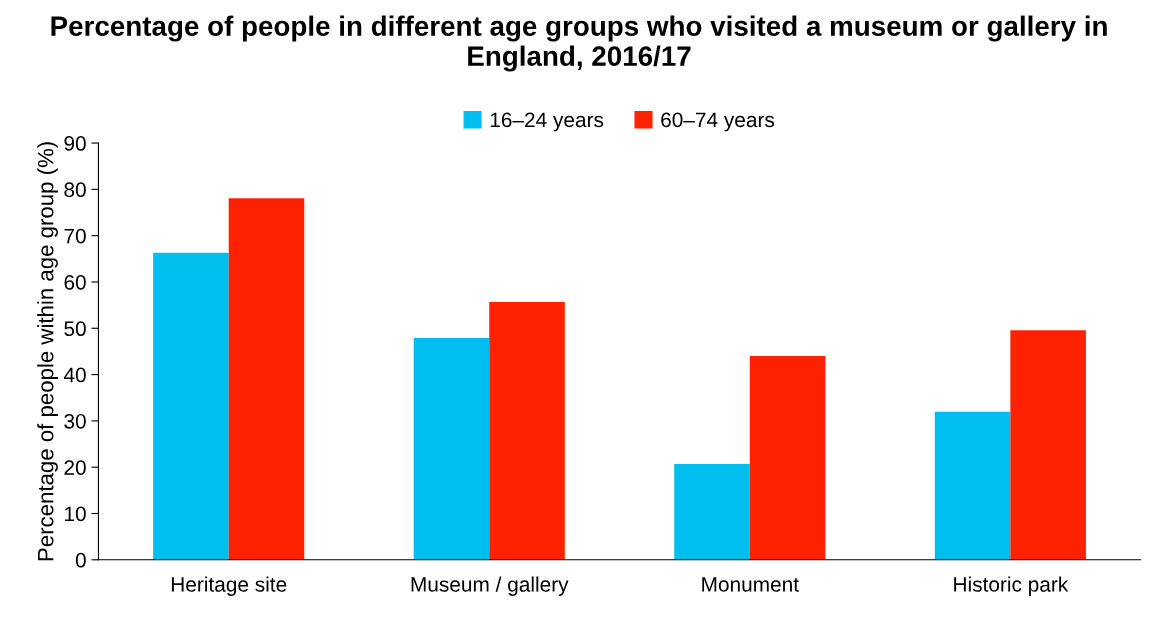  I want to click on y-tick-label: 20, so click(75, 467).